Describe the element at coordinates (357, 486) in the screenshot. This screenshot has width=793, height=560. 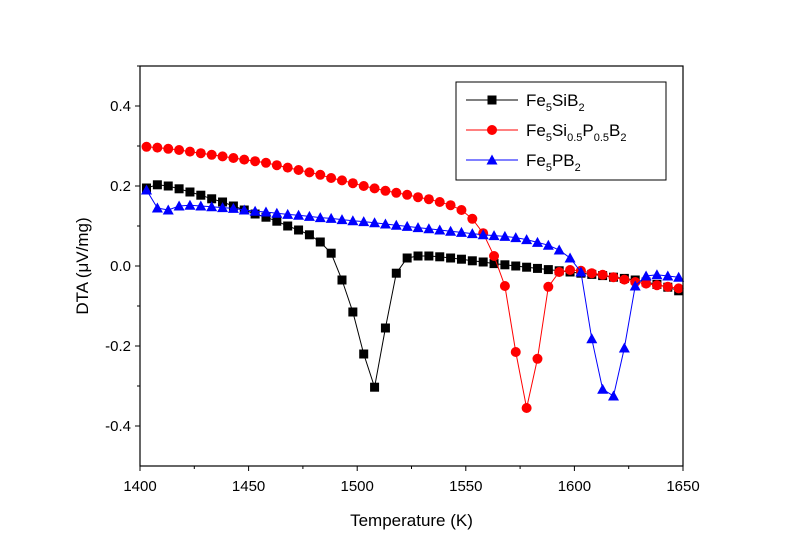
I see `x-tick-label: 1500` at that location.